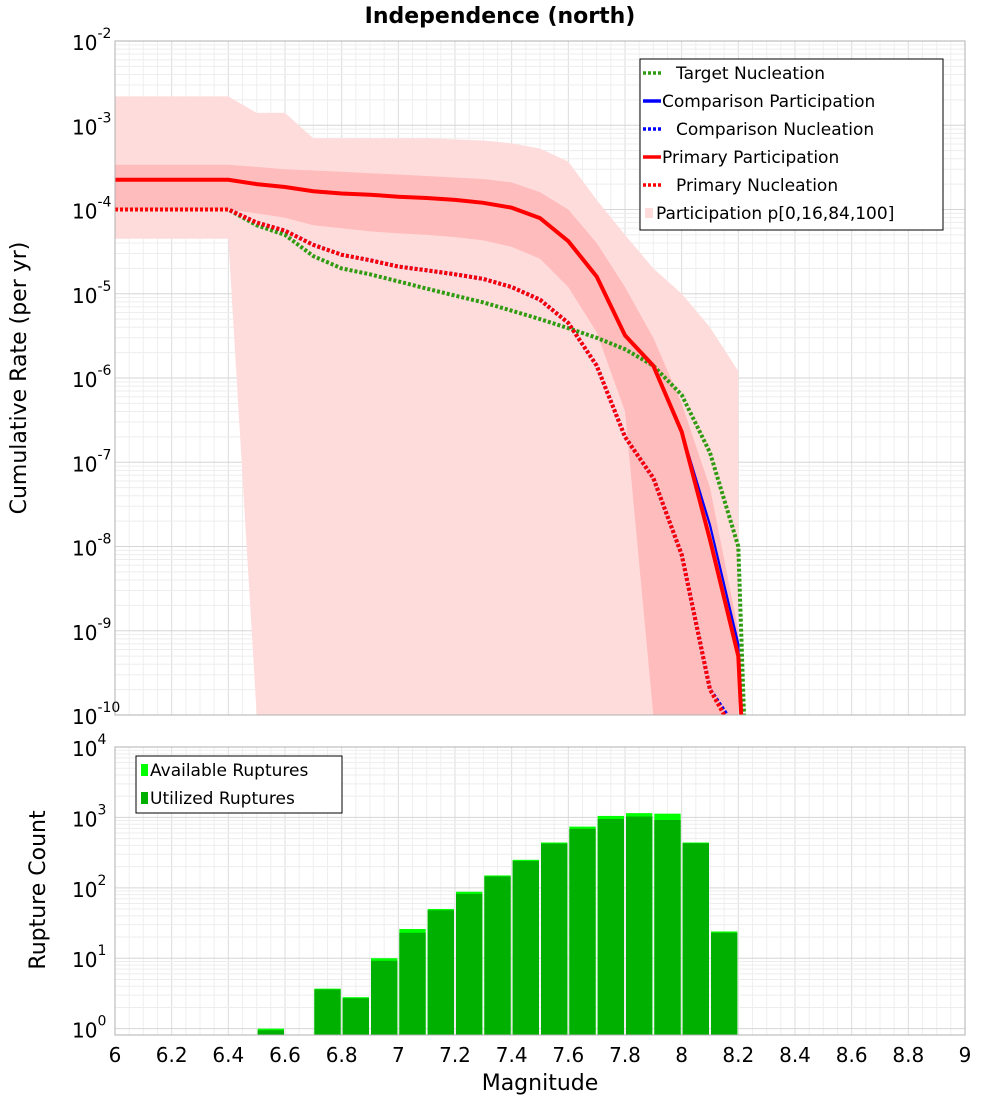 Image resolution: width=1000 pixels, height=1100 pixels. I want to click on bottom-y-tick-label: 10², so click(89, 887).